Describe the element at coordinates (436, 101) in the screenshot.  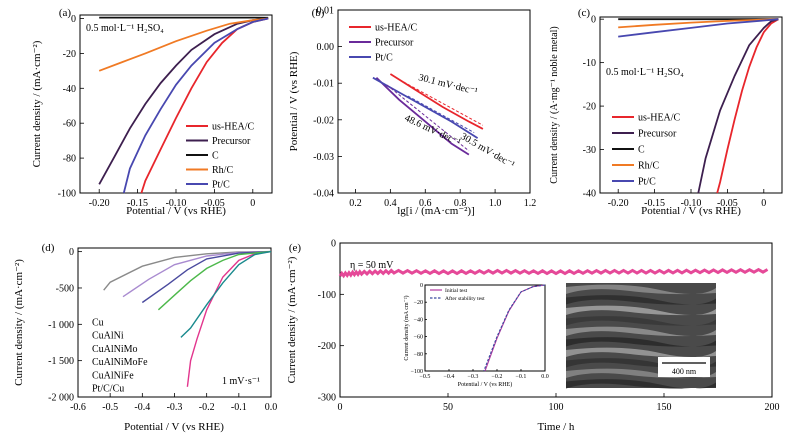
I see `series-us-hea-c` at that location.